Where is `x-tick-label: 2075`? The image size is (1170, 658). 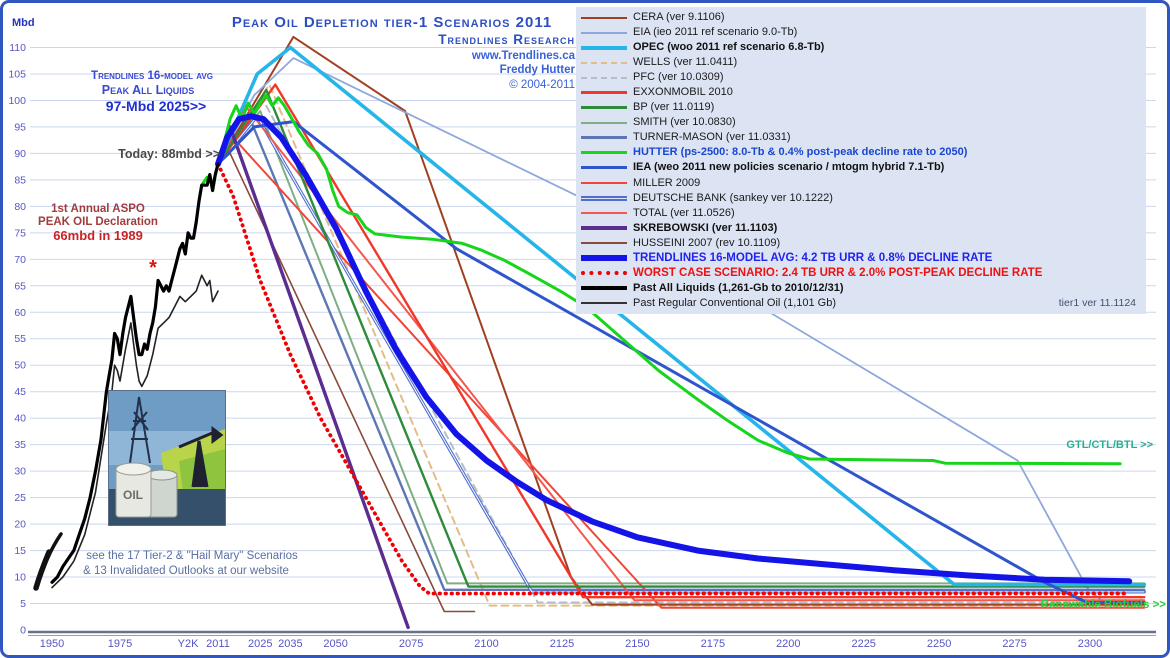
x-tick-label: 2075 is located at coordinates (411, 644).